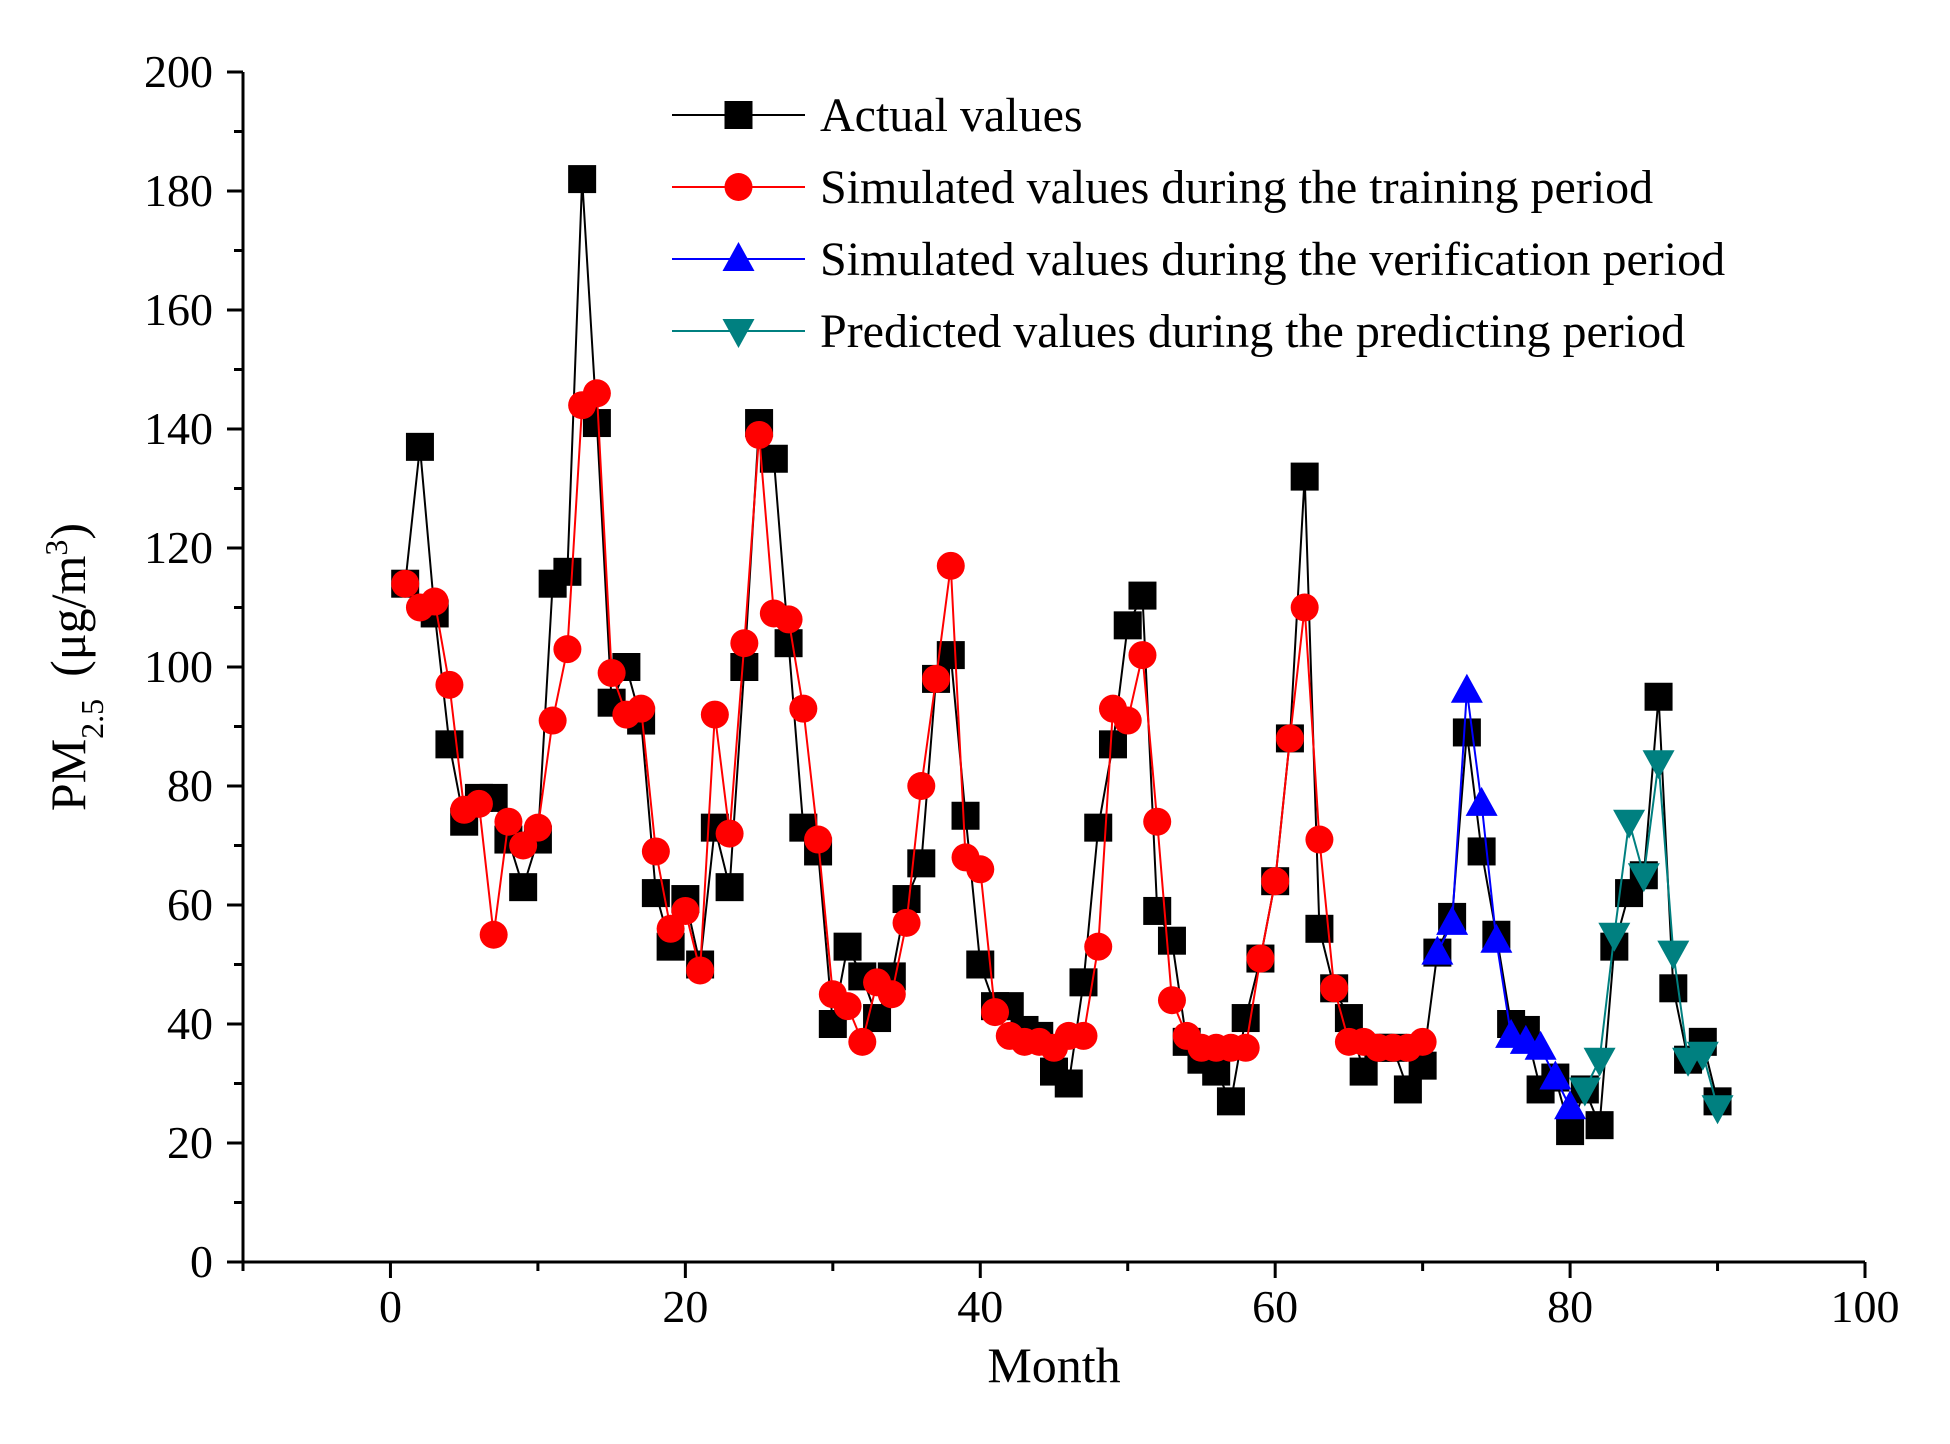 This screenshot has width=1950, height=1444. Describe the element at coordinates (190, 785) in the screenshot. I see `y-tick-label: 80` at that location.